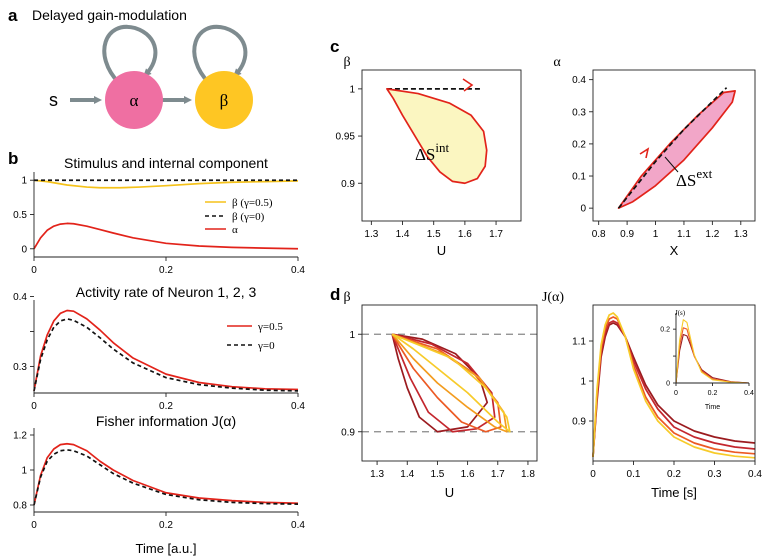  I want to click on beta-node, so click(224, 100).